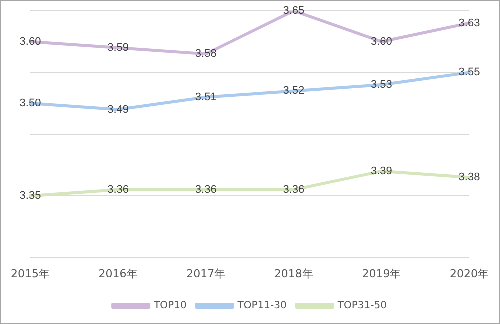 The image size is (500, 324). Describe the element at coordinates (470, 273) in the screenshot. I see `x-tick-label: 2020年` at that location.